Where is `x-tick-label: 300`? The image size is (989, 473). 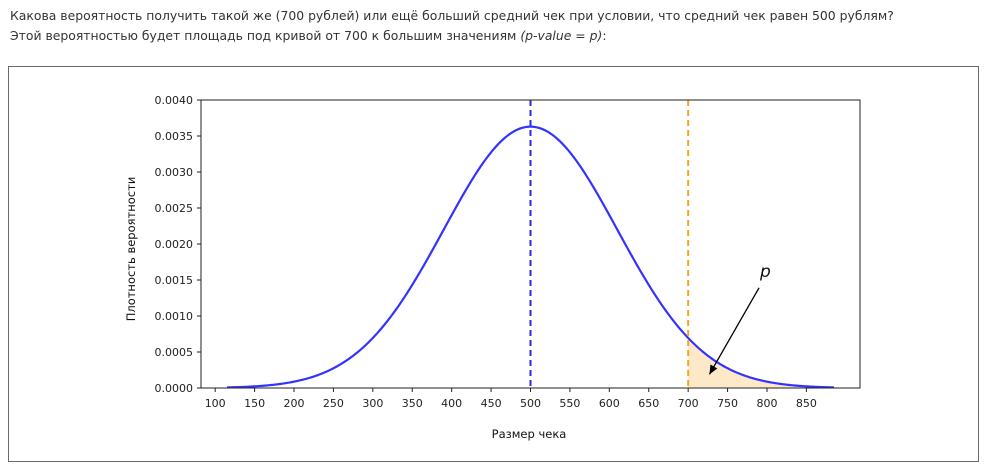
x-tick-label: 300 is located at coordinates (372, 403).